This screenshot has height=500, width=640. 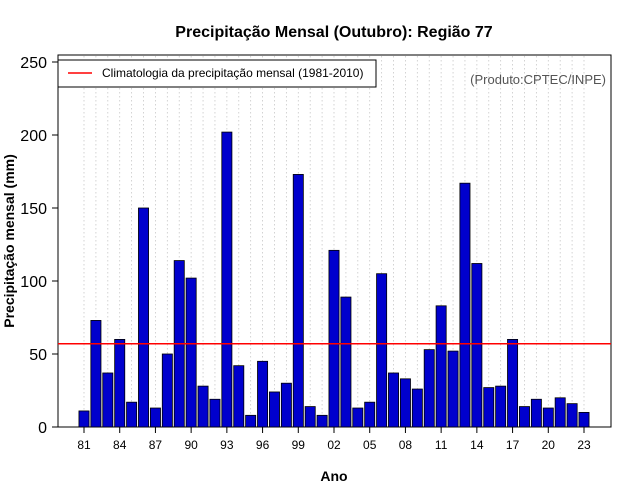 What do you see at coordinates (38, 355) in the screenshot?
I see `y-tick-label: 50` at bounding box center [38, 355].